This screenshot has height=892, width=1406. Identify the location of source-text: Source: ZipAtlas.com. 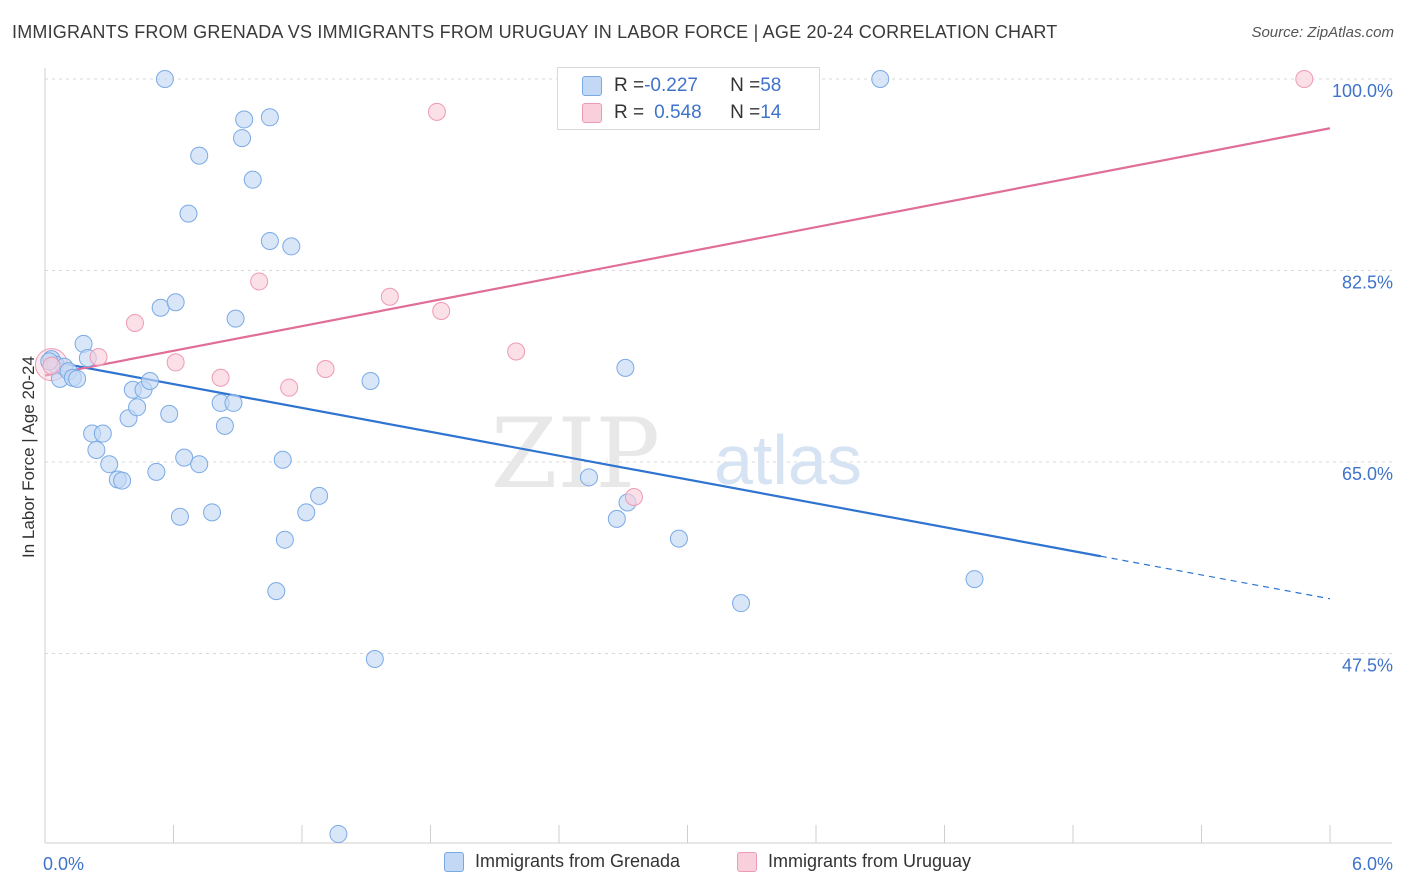
(1322, 32).